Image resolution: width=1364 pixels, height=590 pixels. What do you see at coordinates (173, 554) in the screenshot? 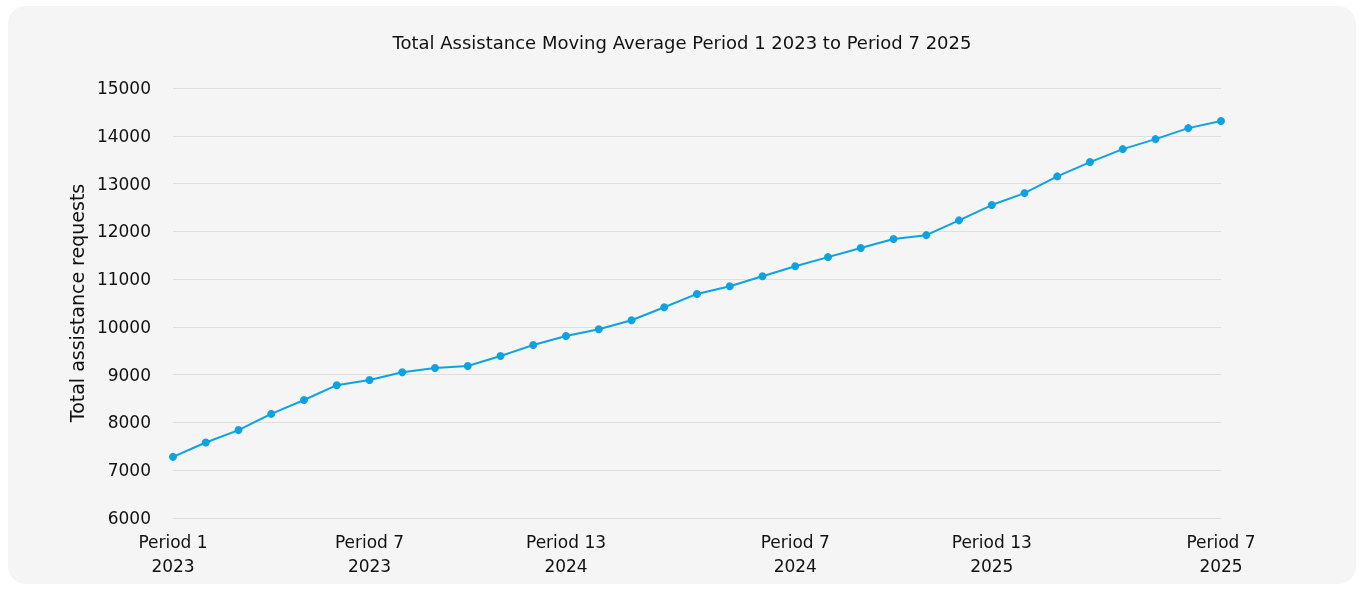
I see `x-tick-label: Period 1 2023` at bounding box center [173, 554].